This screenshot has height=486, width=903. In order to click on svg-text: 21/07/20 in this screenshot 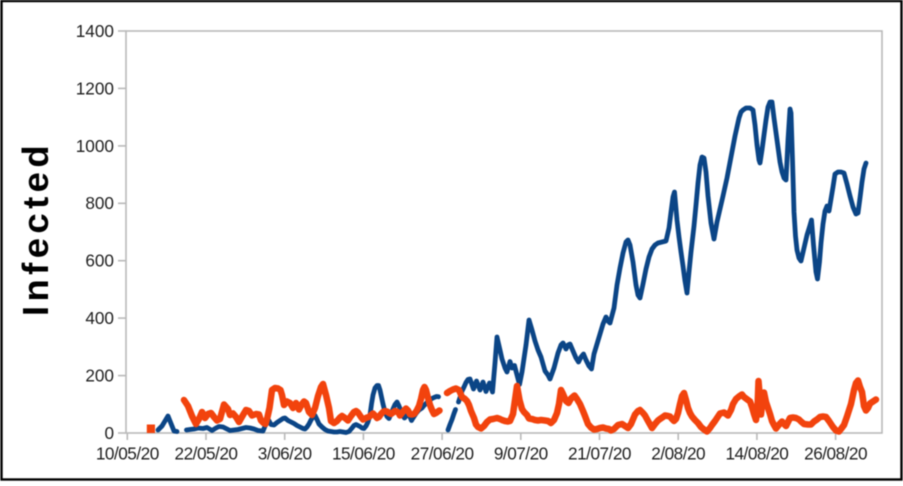, I will do `click(599, 454)`.